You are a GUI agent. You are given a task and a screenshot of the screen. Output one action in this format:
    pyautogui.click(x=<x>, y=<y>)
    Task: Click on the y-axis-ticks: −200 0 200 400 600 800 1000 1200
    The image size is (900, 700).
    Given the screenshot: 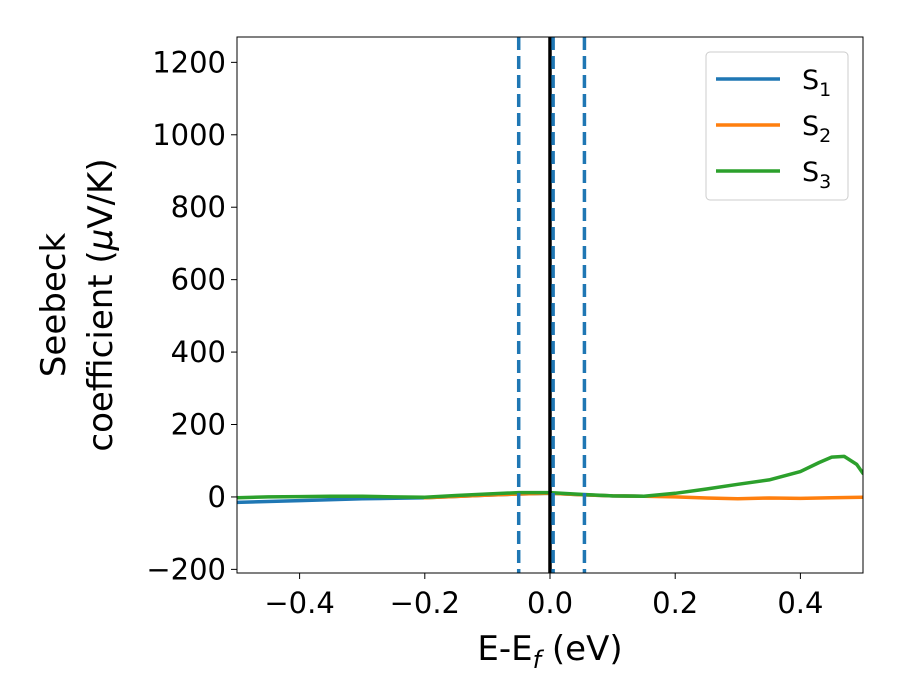 What is the action you would take?
    pyautogui.click(x=191, y=315)
    